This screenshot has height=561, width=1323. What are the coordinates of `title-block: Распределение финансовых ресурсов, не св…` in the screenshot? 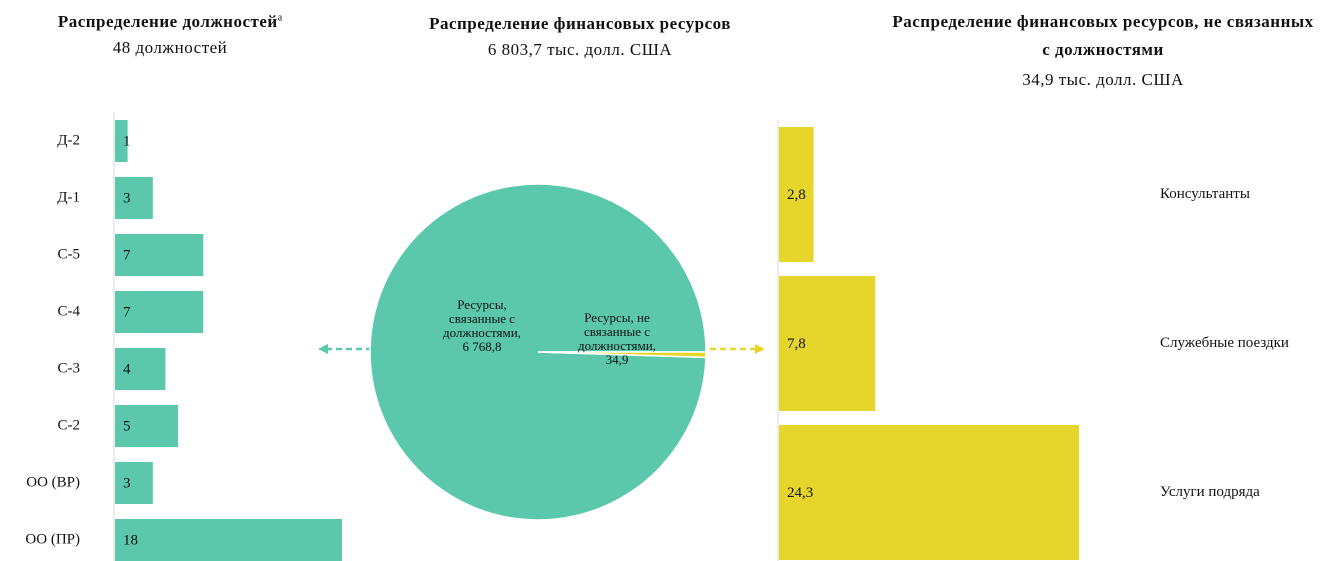 It's located at (1103, 51).